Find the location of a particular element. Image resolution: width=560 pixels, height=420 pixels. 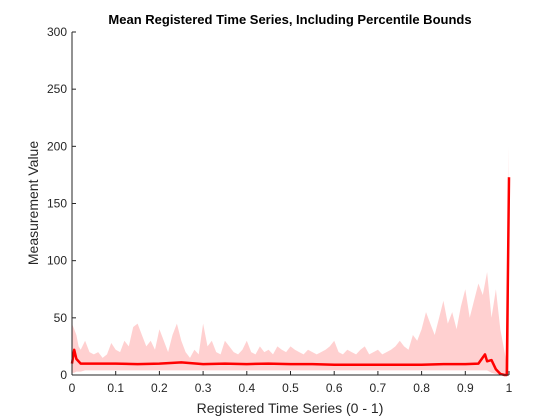

x-tick-label: 0 is located at coordinates (72, 388).